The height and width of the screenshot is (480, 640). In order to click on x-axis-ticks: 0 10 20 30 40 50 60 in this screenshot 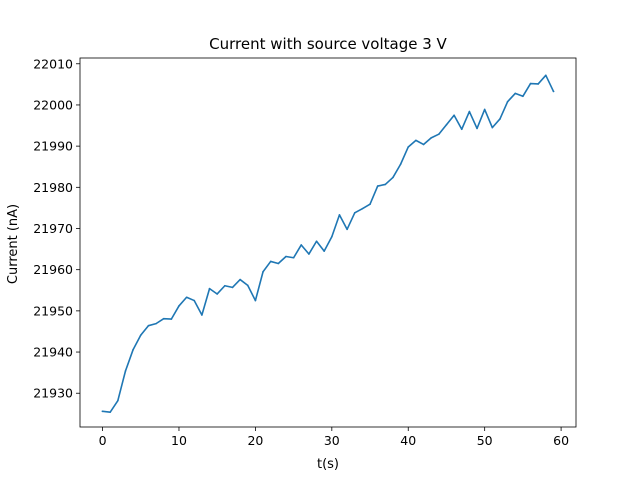, I will do `click(334, 437)`.